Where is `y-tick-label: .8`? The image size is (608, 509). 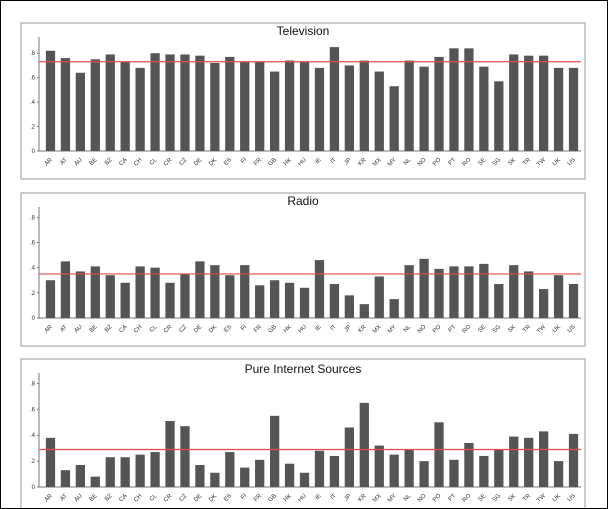
y-tick-label: .8 is located at coordinates (33, 218).